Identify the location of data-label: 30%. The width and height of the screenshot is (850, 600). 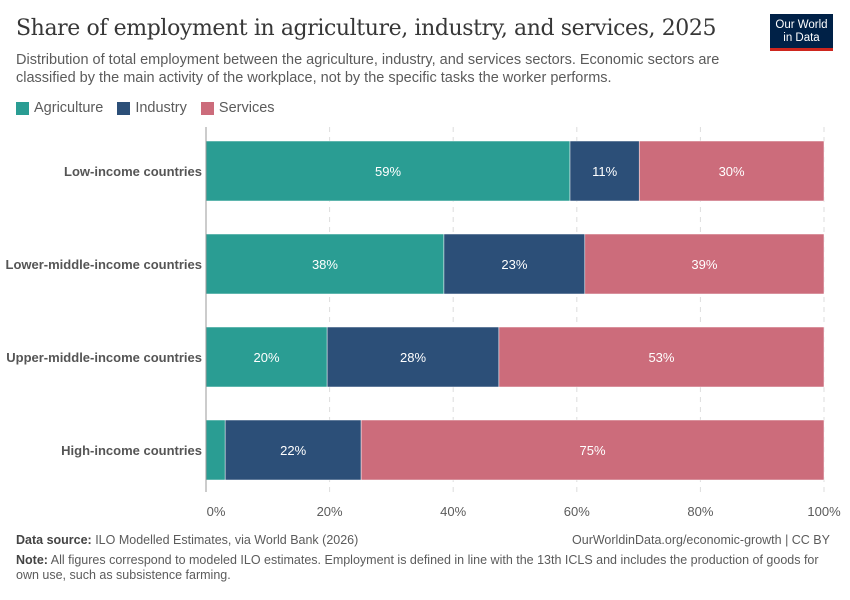
(732, 171).